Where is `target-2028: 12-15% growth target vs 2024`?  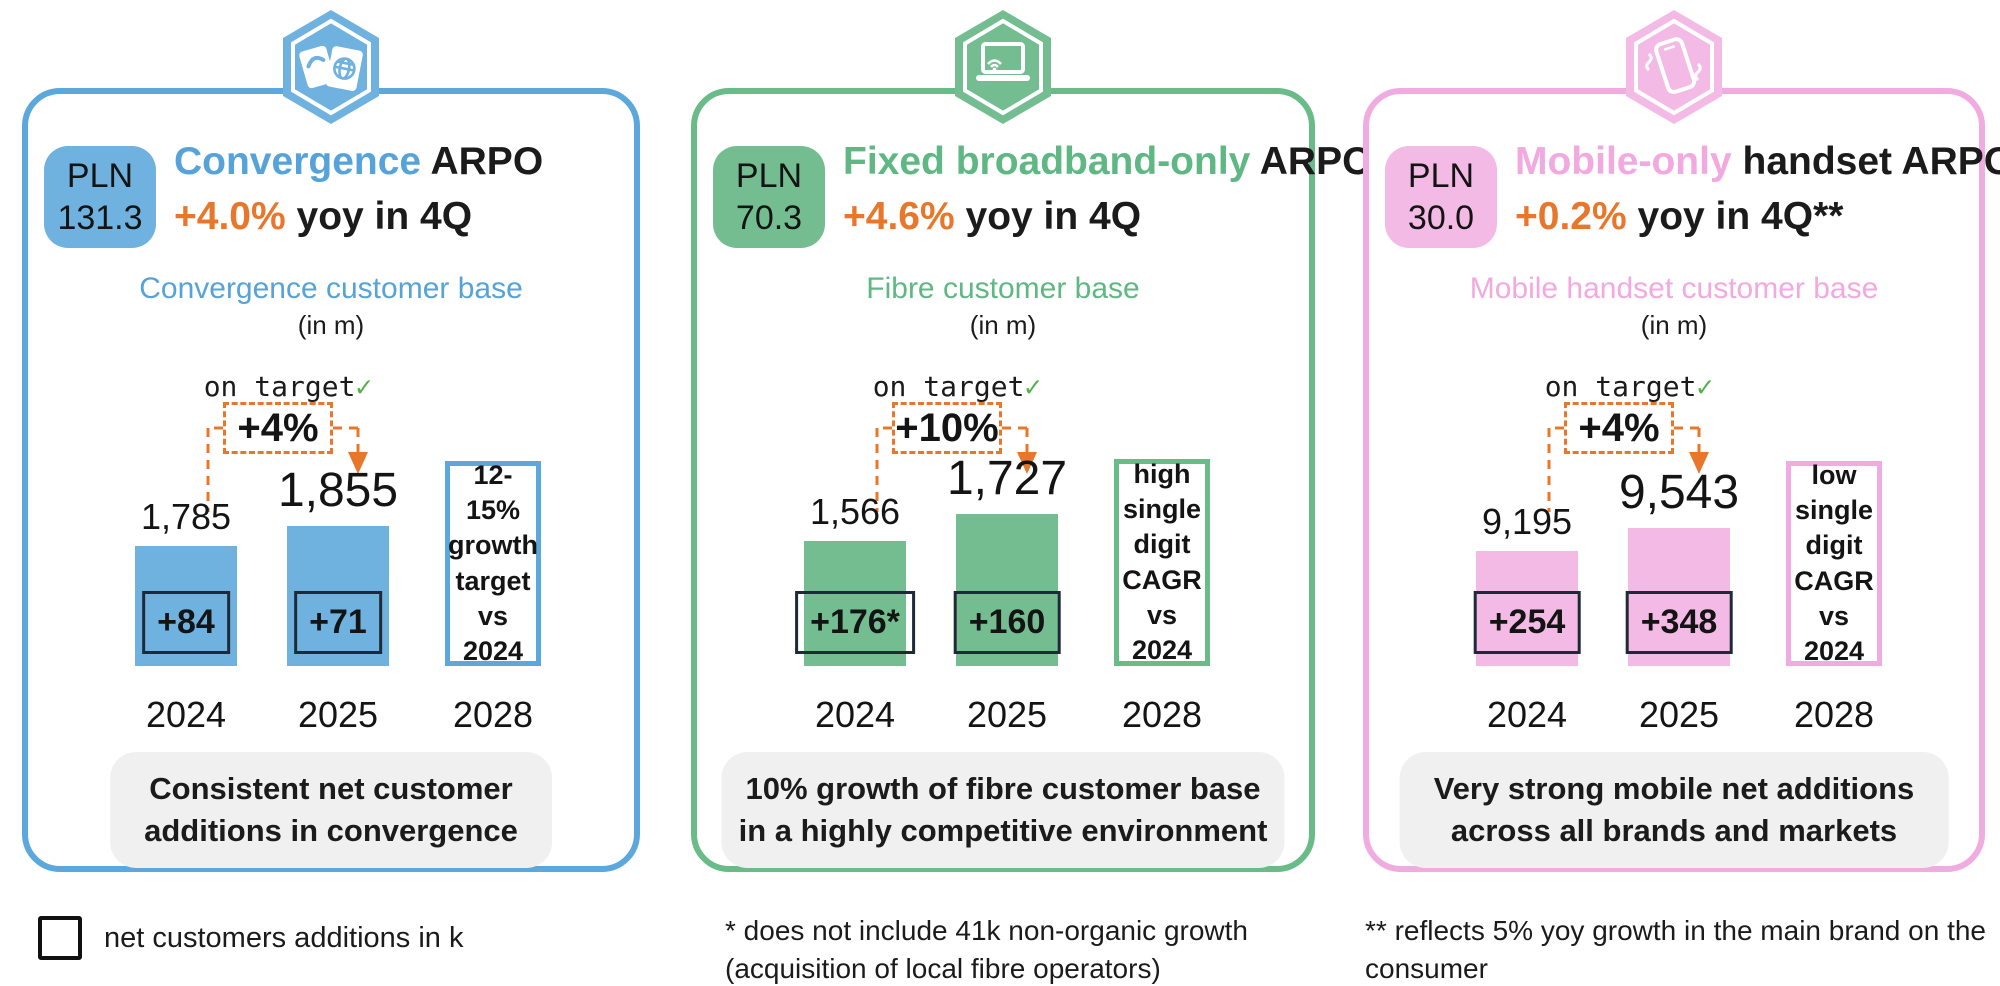
target-2028: 12-15% growth target vs 2024 is located at coordinates (493, 563).